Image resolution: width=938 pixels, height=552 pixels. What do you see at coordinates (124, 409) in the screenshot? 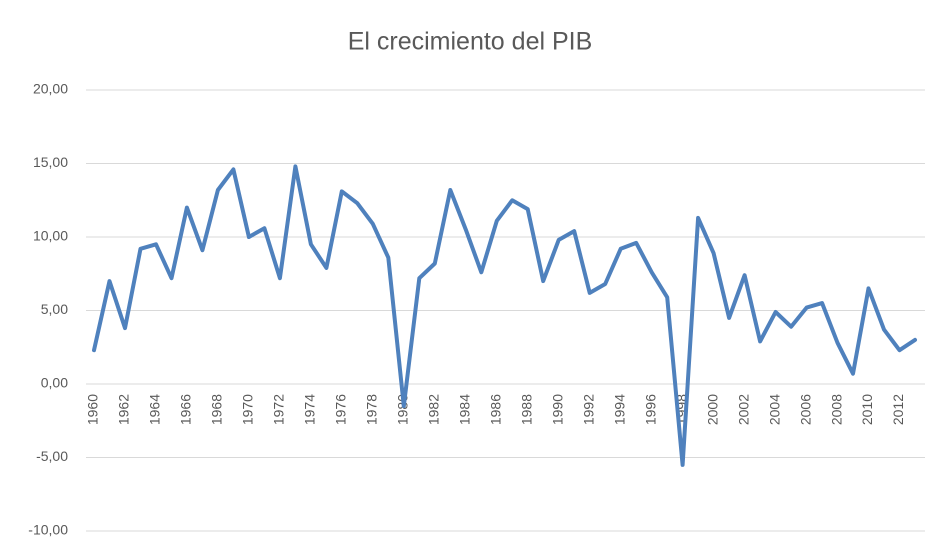
I see `x-tick-label: 1962` at bounding box center [124, 409].